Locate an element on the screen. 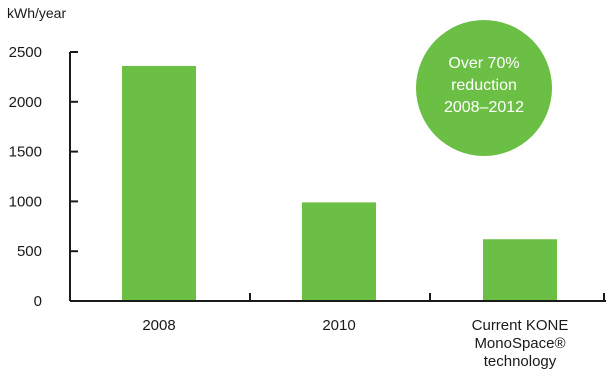 The height and width of the screenshot is (378, 611). badge-text: Over 70% reduction 2008–2012 is located at coordinates (484, 85).